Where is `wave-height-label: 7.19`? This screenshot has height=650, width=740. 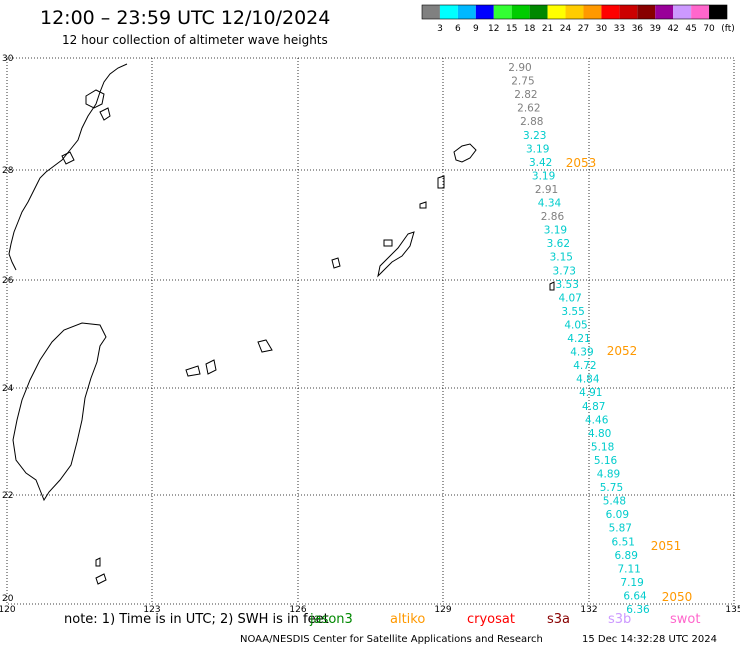 wave-height-label: 7.19 is located at coordinates (631, 583).